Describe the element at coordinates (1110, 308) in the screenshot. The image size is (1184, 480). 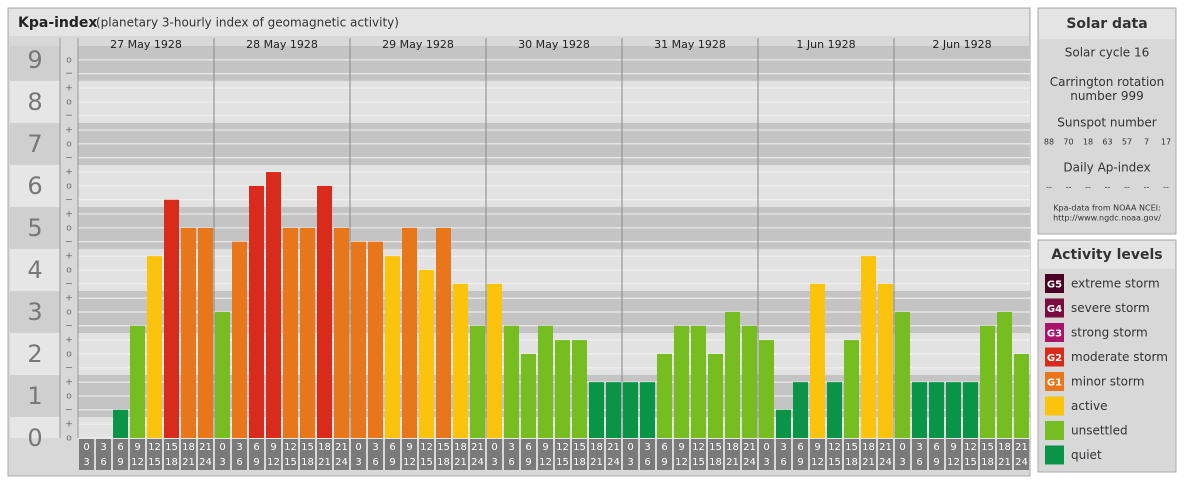
I see `level-name: severe storm` at that location.